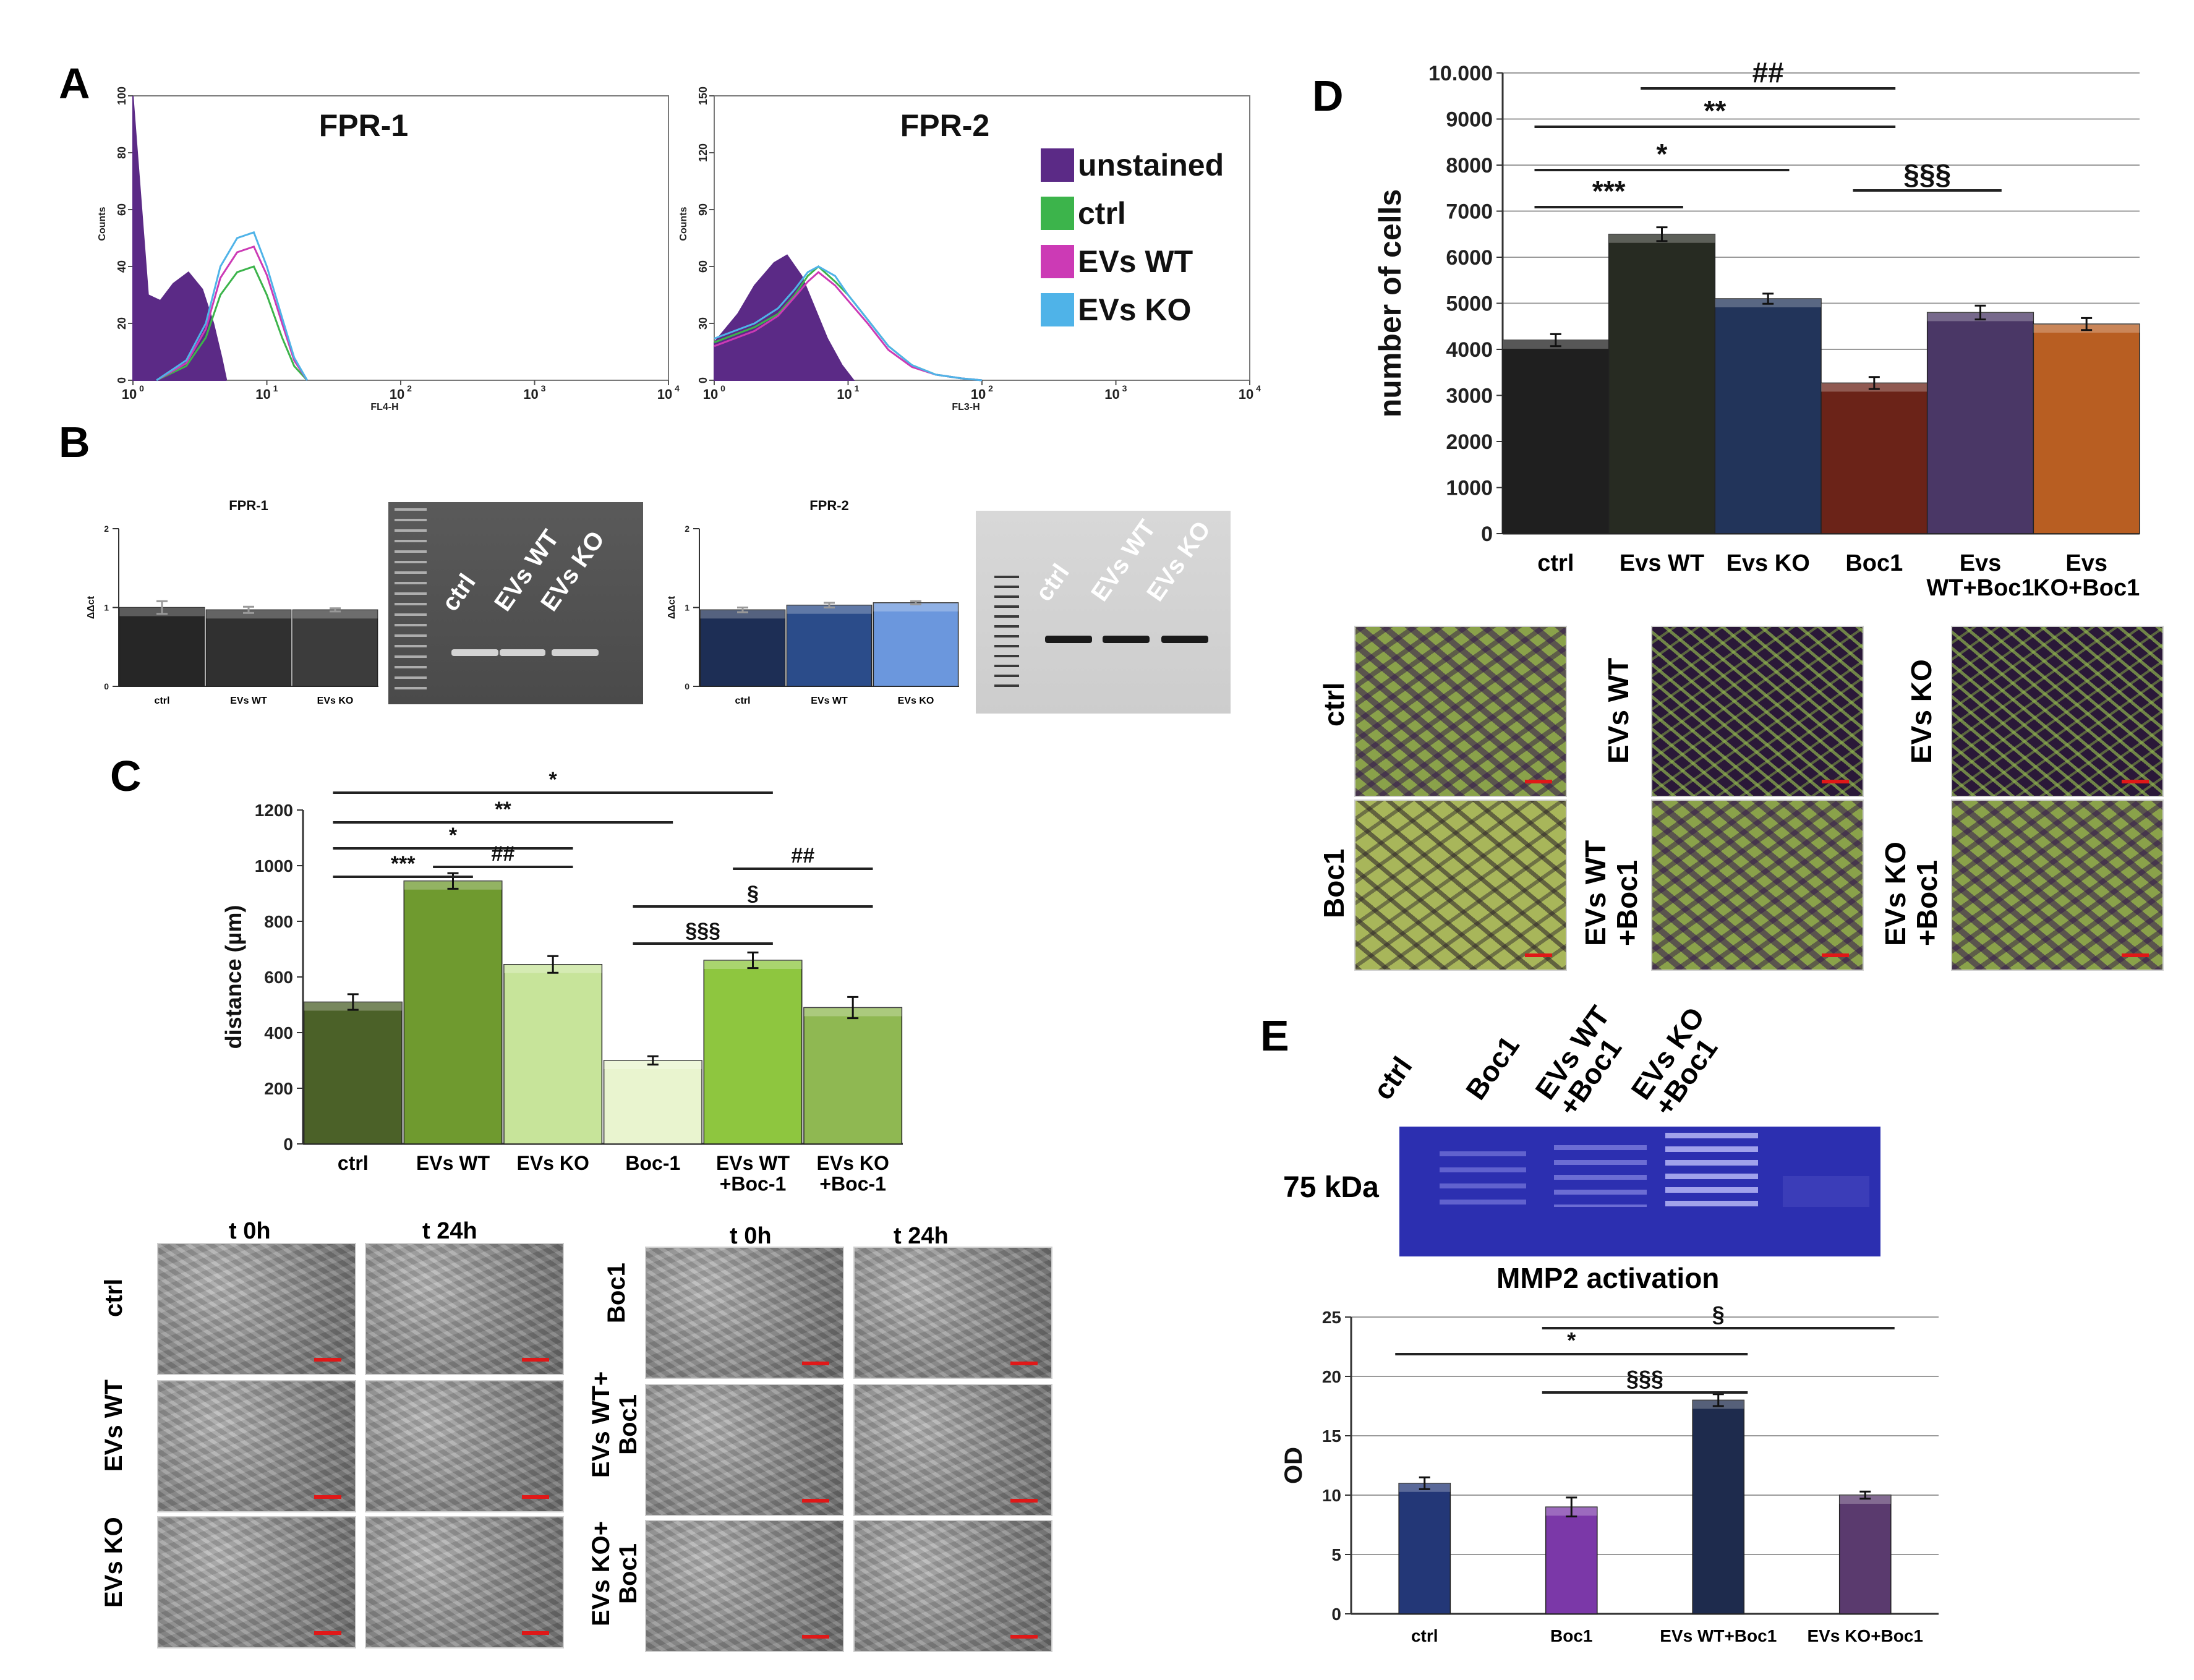  I want to click on y-tick-label: 60, so click(122, 209).